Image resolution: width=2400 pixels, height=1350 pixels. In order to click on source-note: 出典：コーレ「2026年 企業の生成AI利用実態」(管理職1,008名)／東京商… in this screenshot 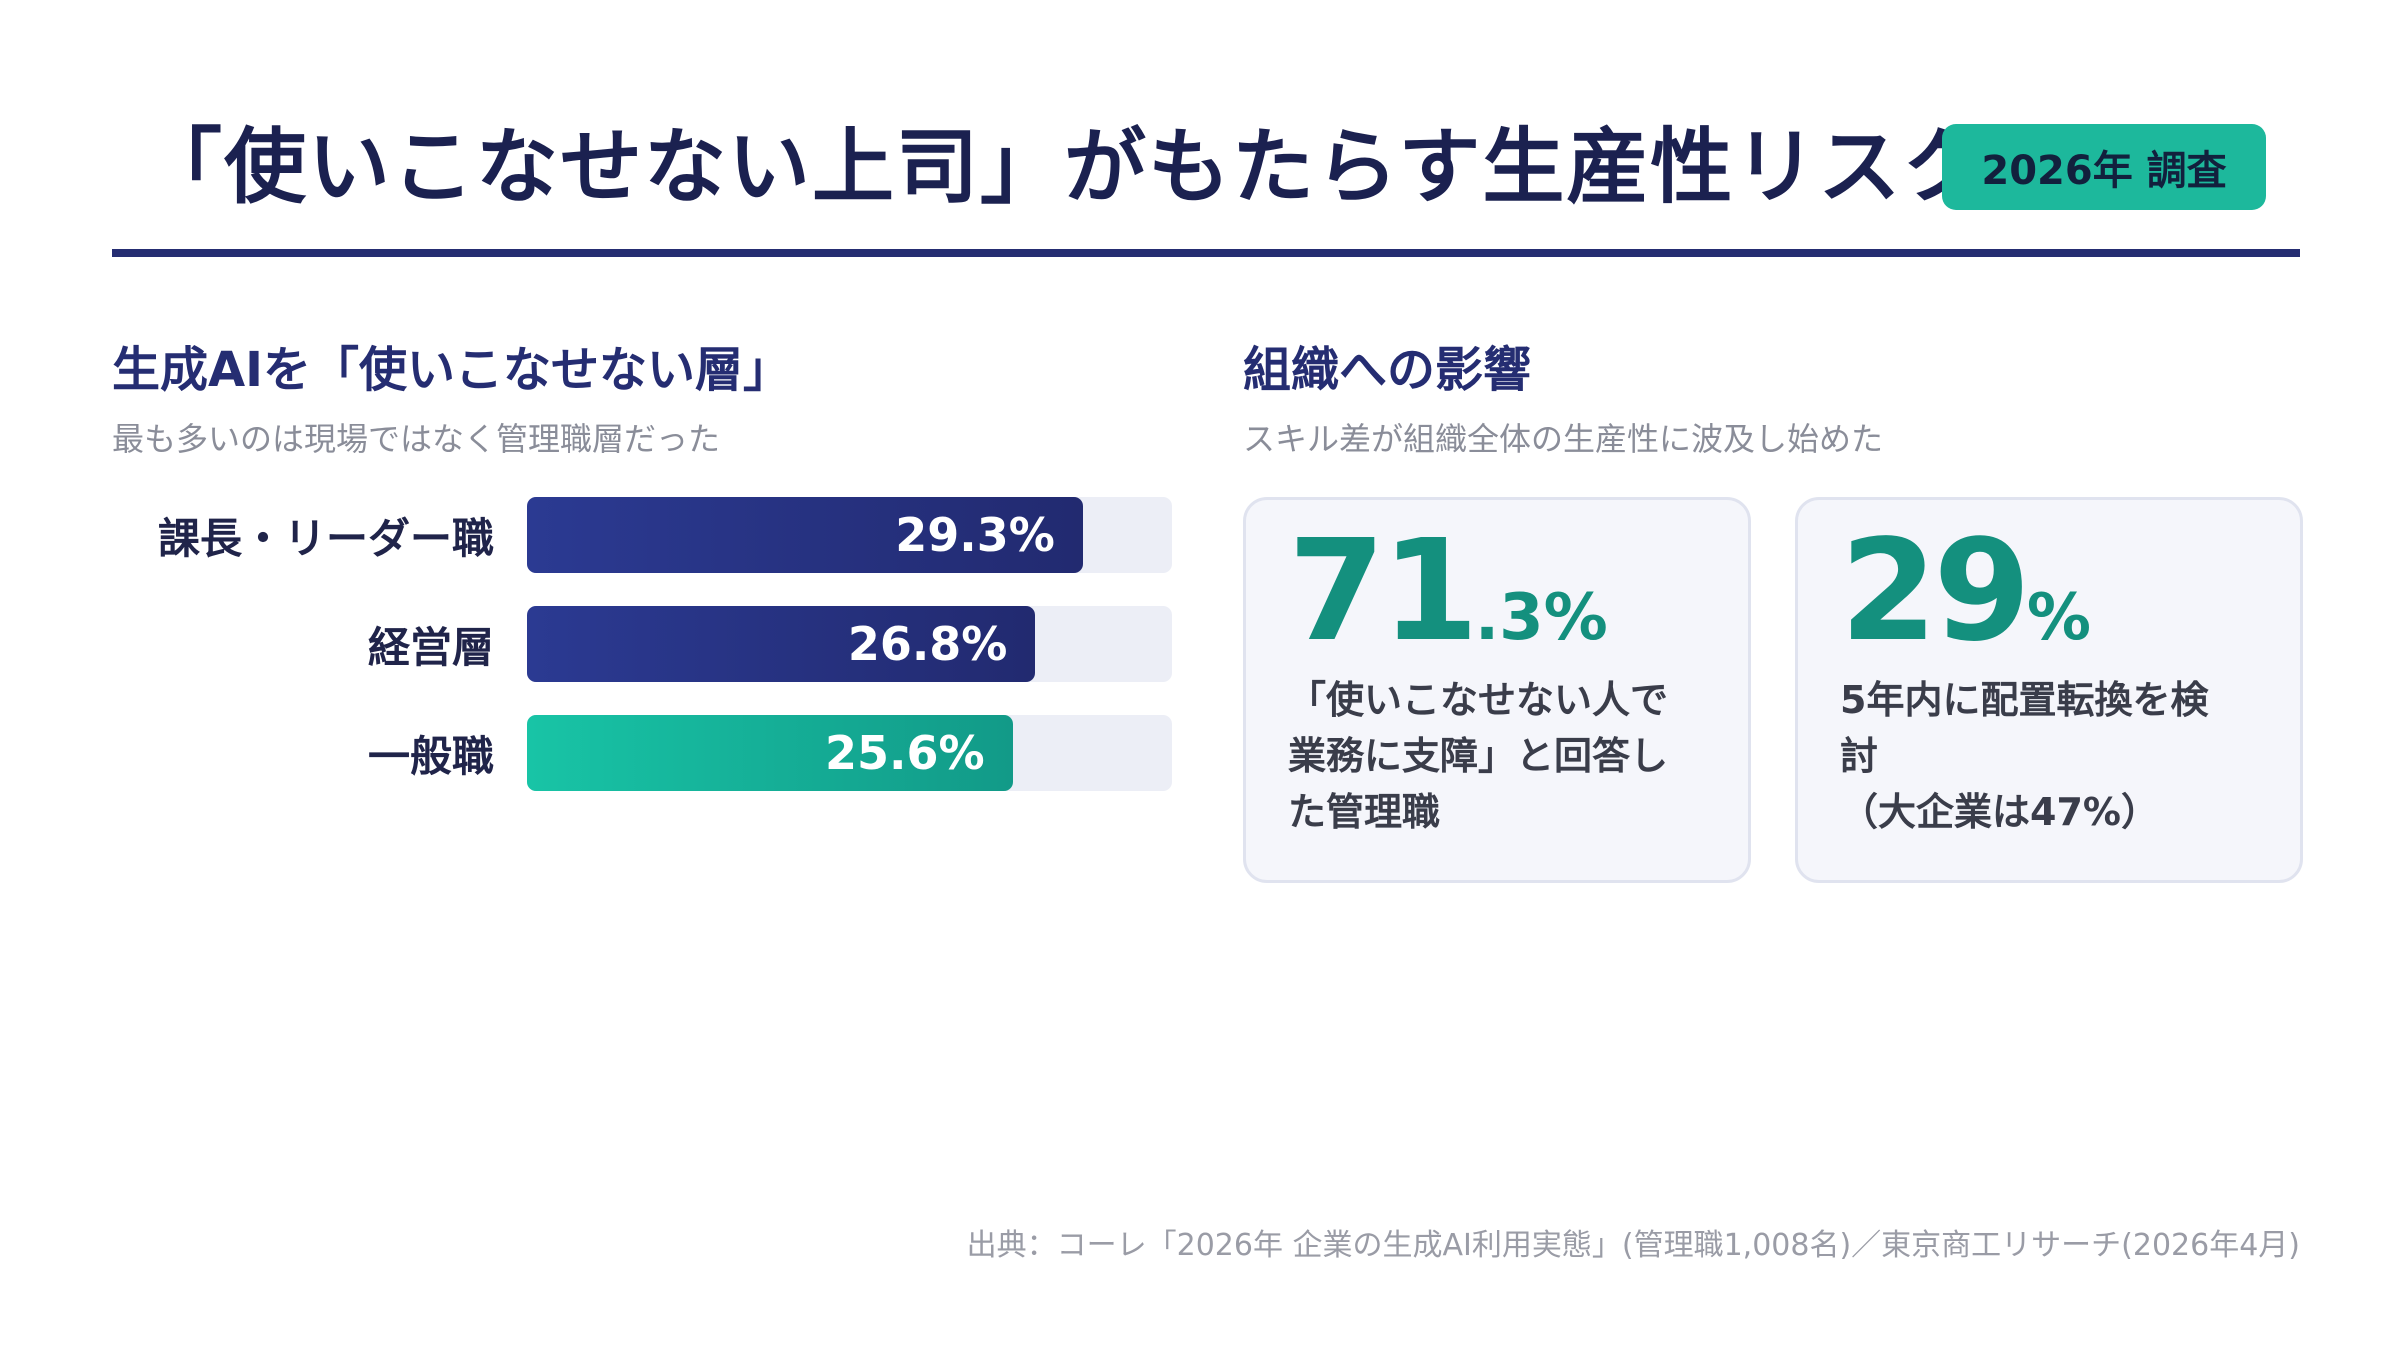, I will do `click(1633, 1245)`.